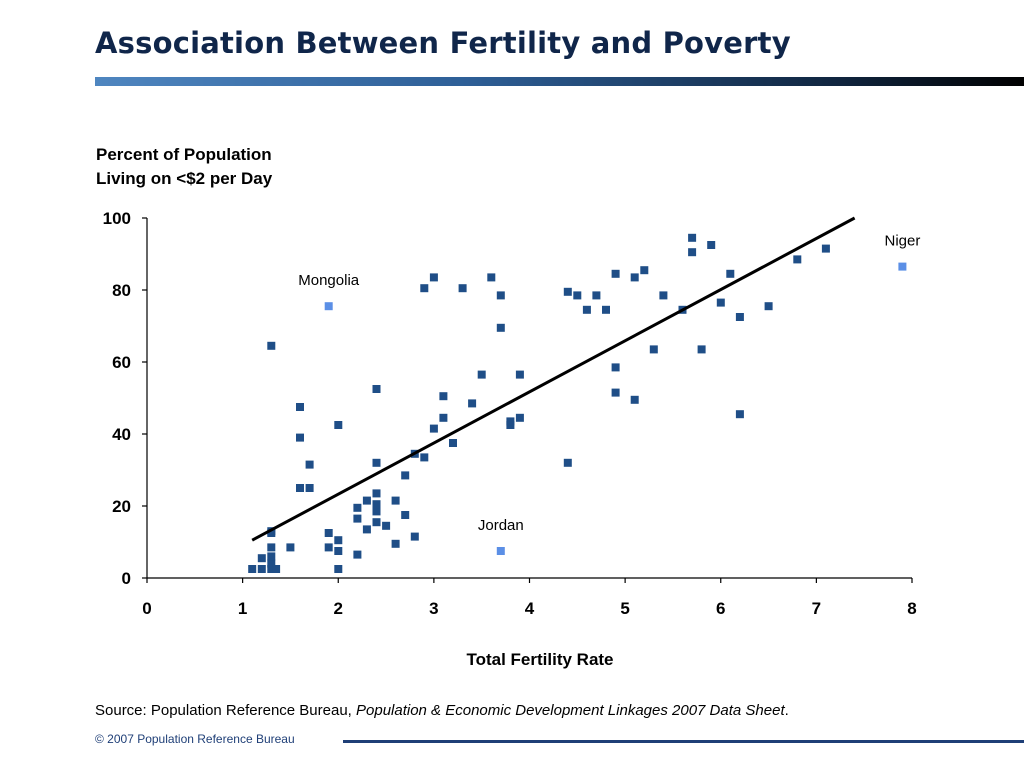 This screenshot has height=768, width=1024. I want to click on copyright-notice: © 2007 Population Reference Bureau, so click(195, 739).